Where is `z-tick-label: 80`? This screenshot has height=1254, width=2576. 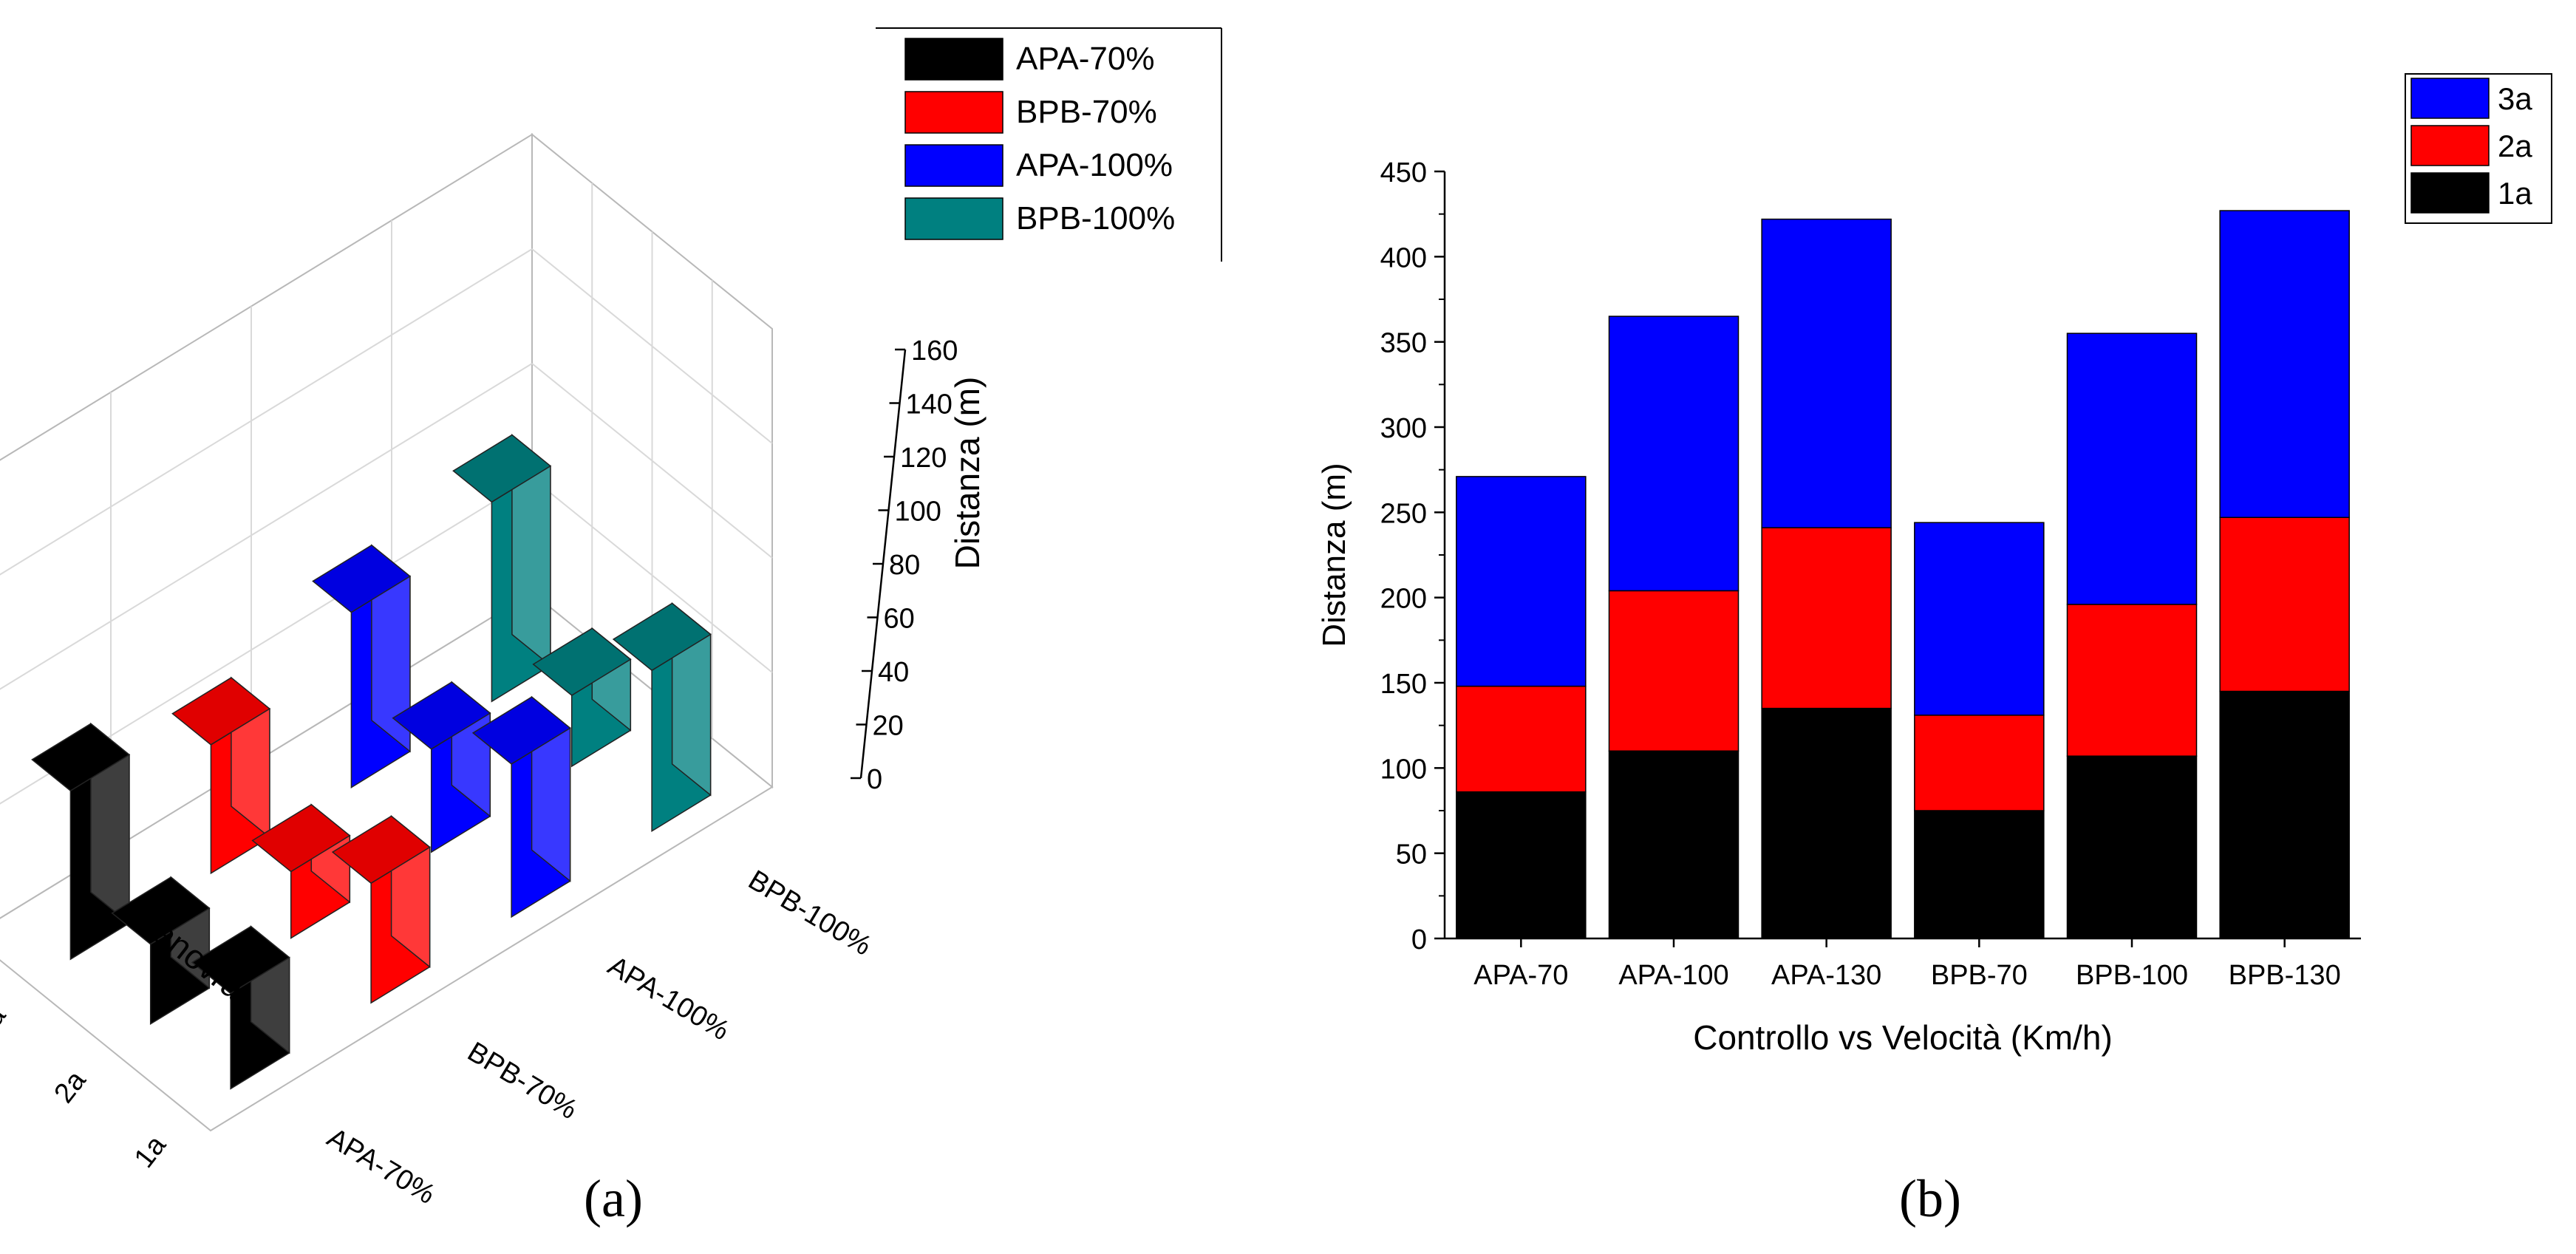
z-tick-label: 80 is located at coordinates (904, 565).